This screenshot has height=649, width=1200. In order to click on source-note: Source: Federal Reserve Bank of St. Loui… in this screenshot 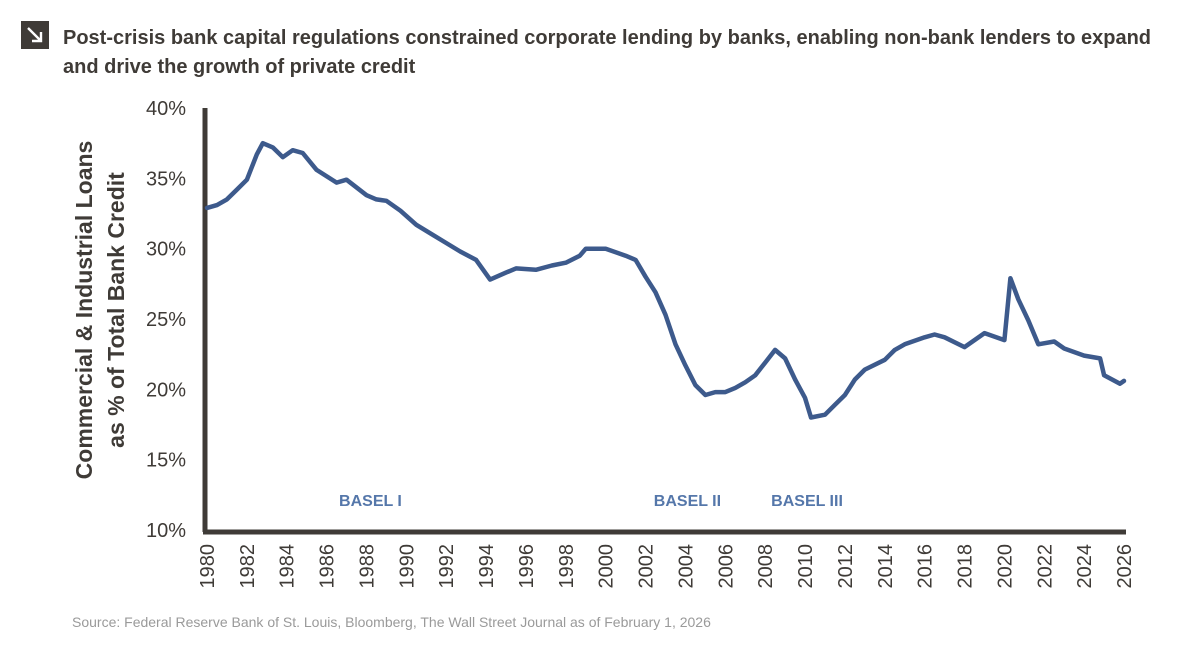, I will do `click(391, 622)`.